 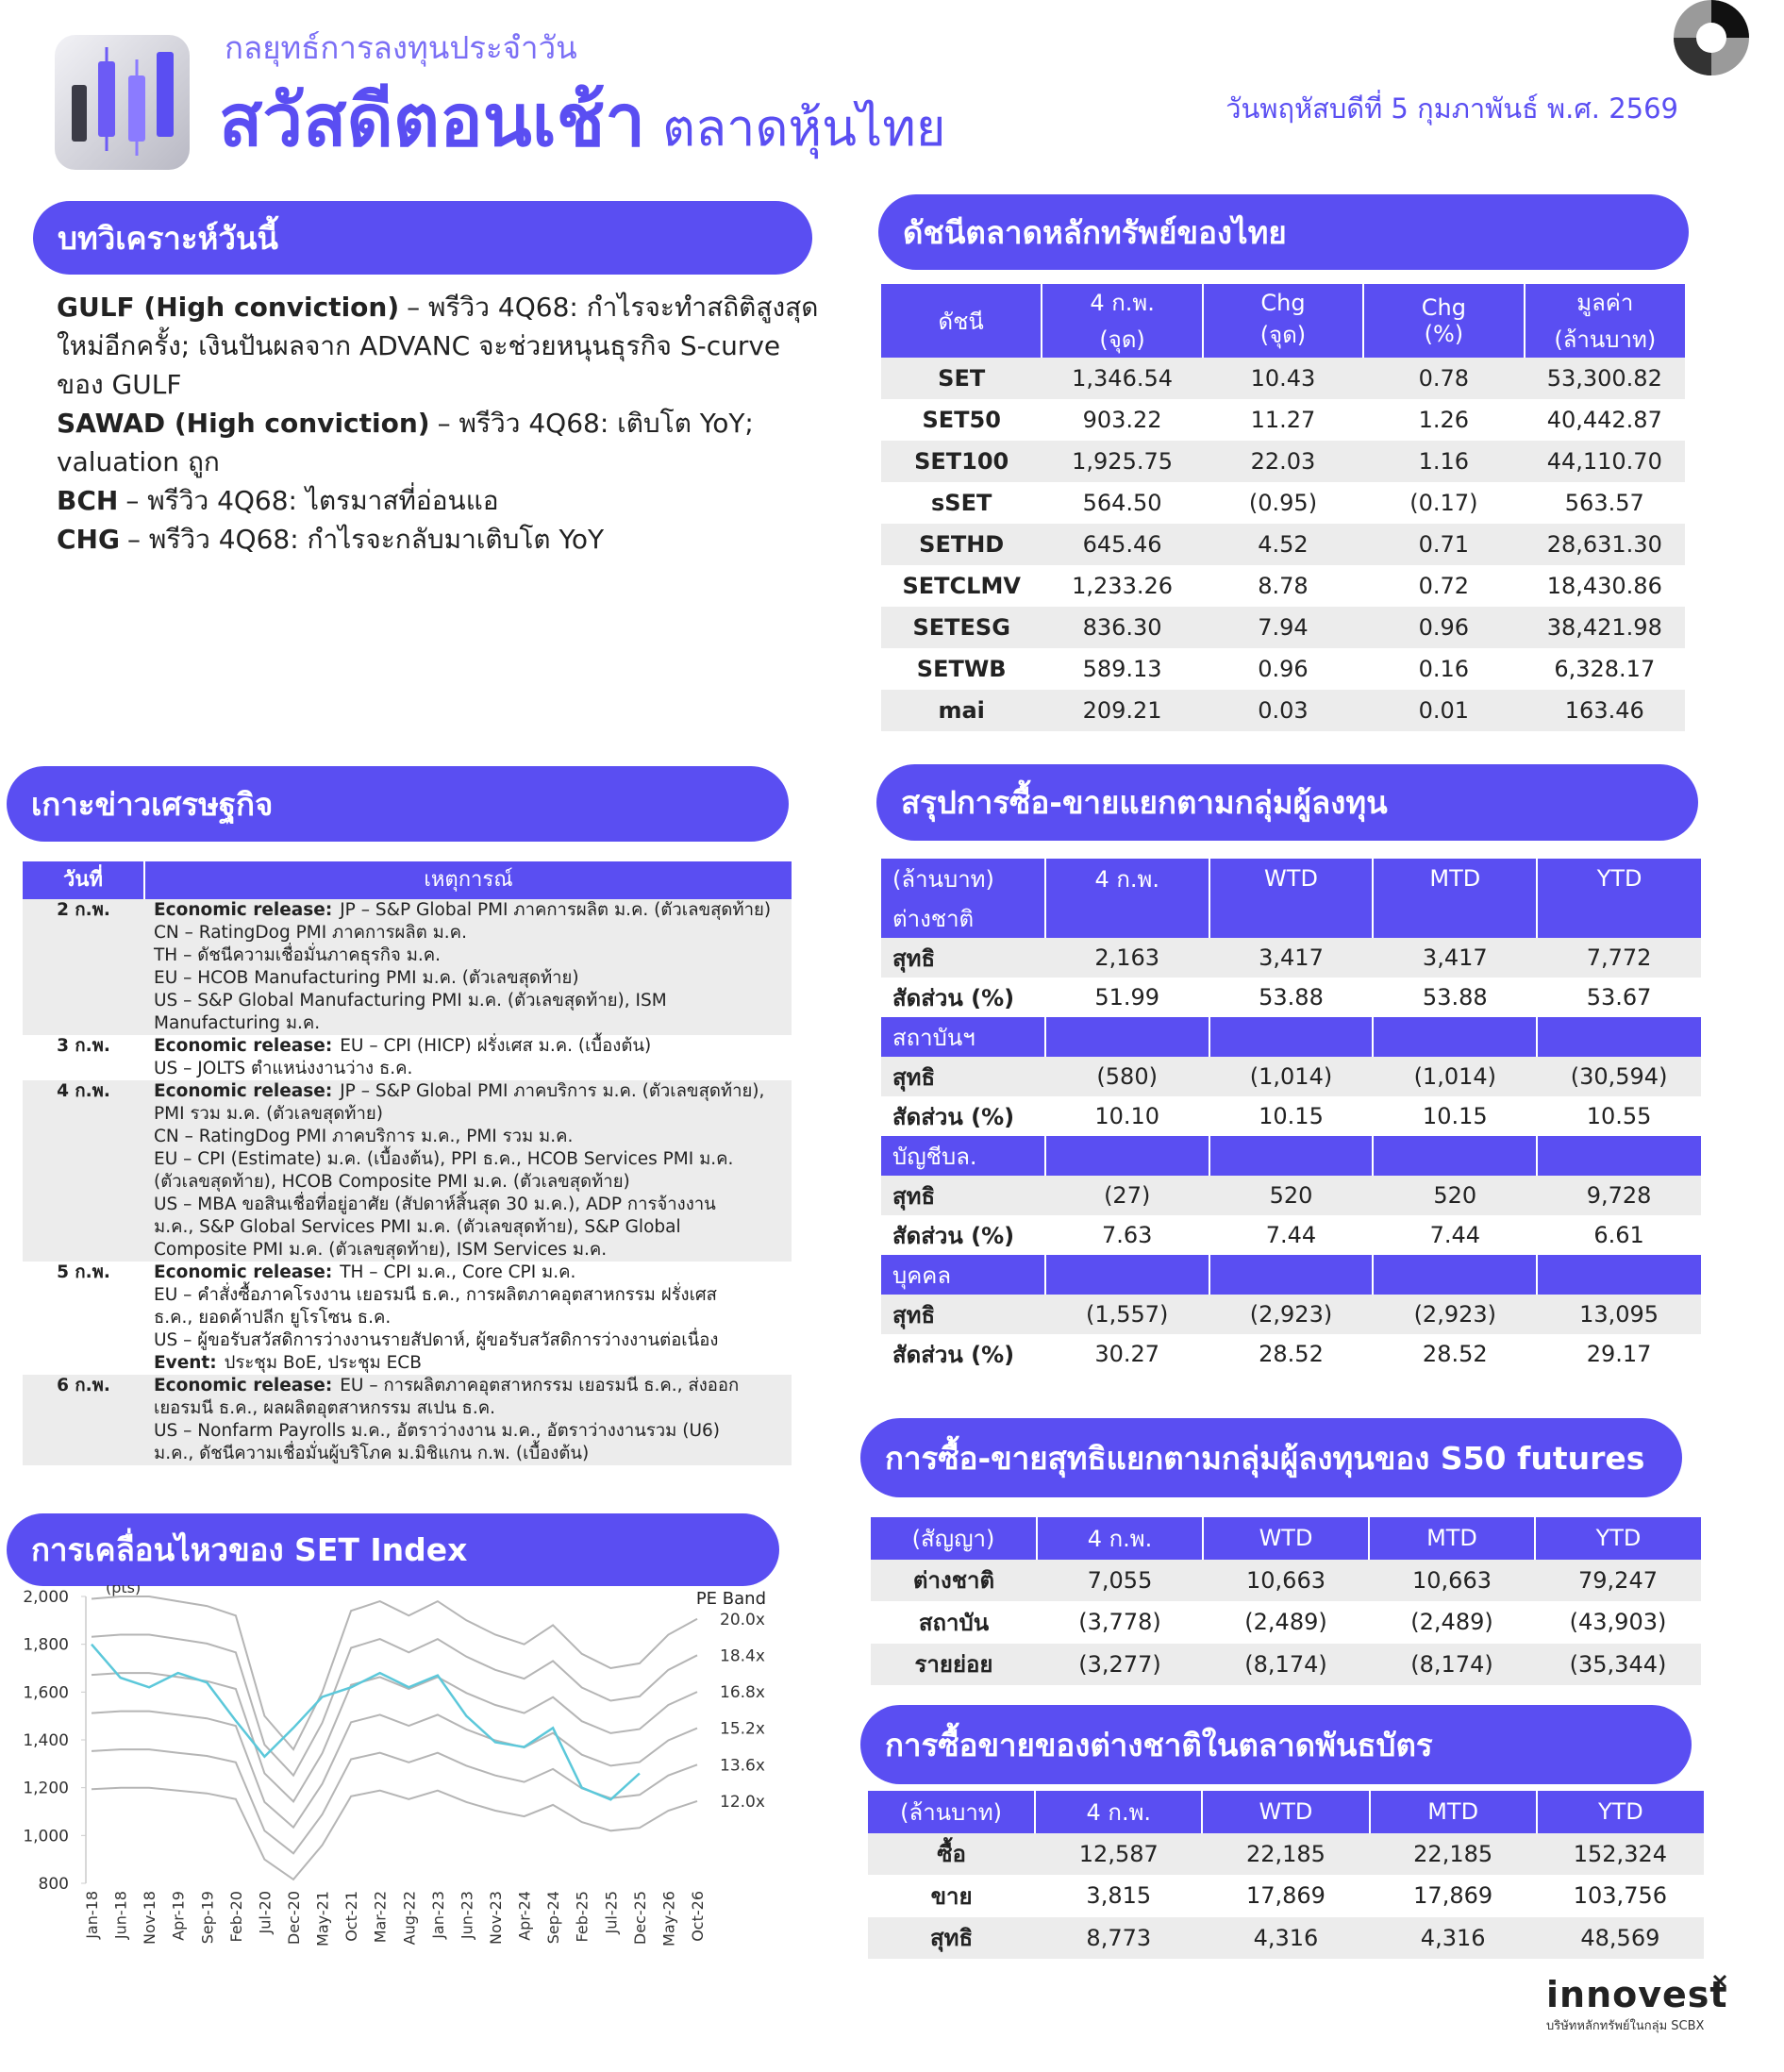 What do you see at coordinates (742, 1692) in the screenshot?
I see `band-label: 16.8x` at bounding box center [742, 1692].